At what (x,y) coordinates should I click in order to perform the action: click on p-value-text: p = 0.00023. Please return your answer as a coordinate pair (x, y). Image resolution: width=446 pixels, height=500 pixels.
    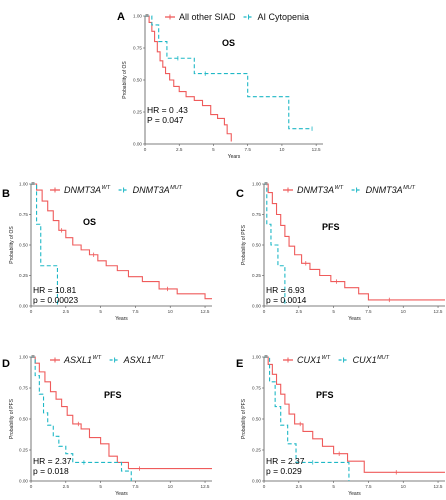
    Looking at the image, I should click on (55, 300).